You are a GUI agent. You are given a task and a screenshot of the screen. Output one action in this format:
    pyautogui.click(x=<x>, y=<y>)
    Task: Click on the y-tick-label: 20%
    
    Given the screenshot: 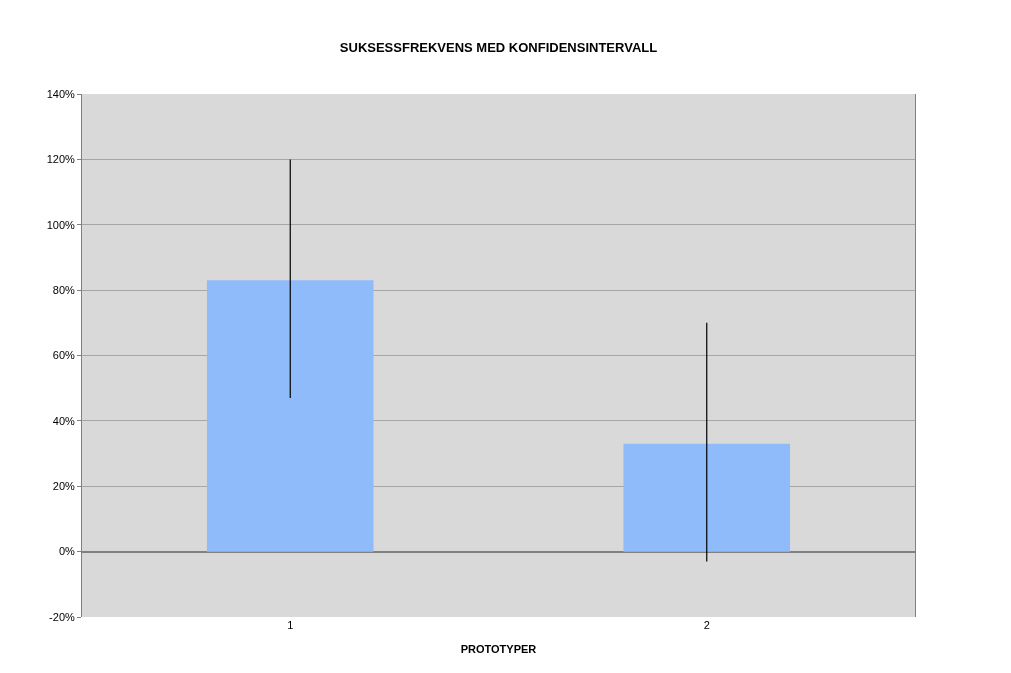 What is the action you would take?
    pyautogui.click(x=63, y=486)
    